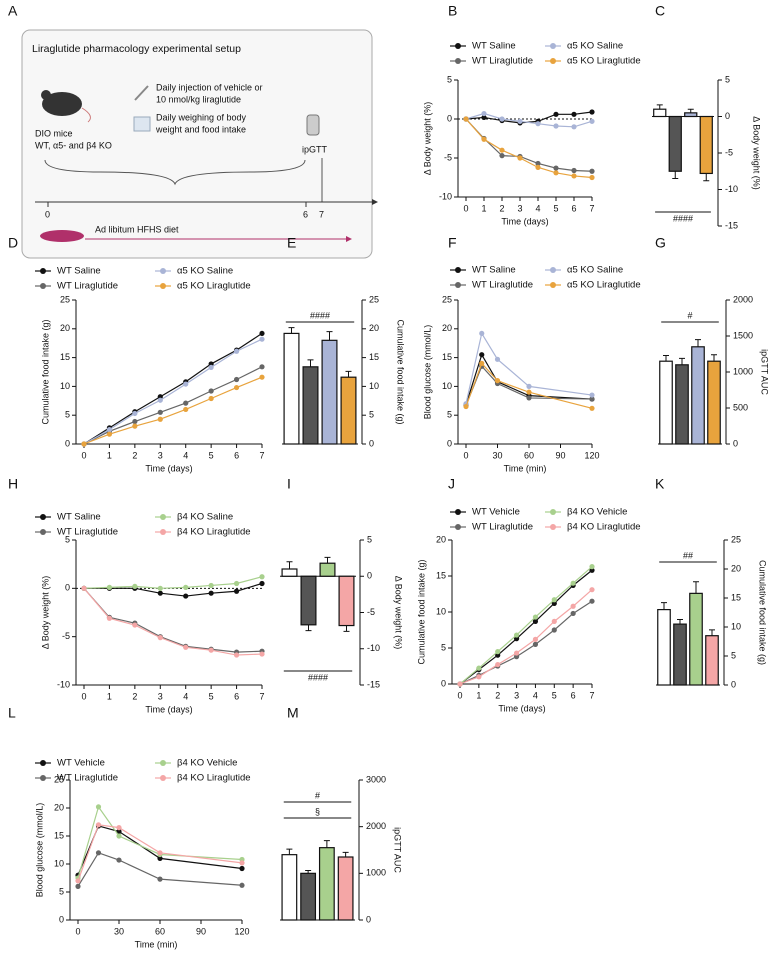 Image resolution: width=784 pixels, height=973 pixels. What do you see at coordinates (207, 763) in the screenshot?
I see `legend-label: β4 KO Vehicle` at bounding box center [207, 763].